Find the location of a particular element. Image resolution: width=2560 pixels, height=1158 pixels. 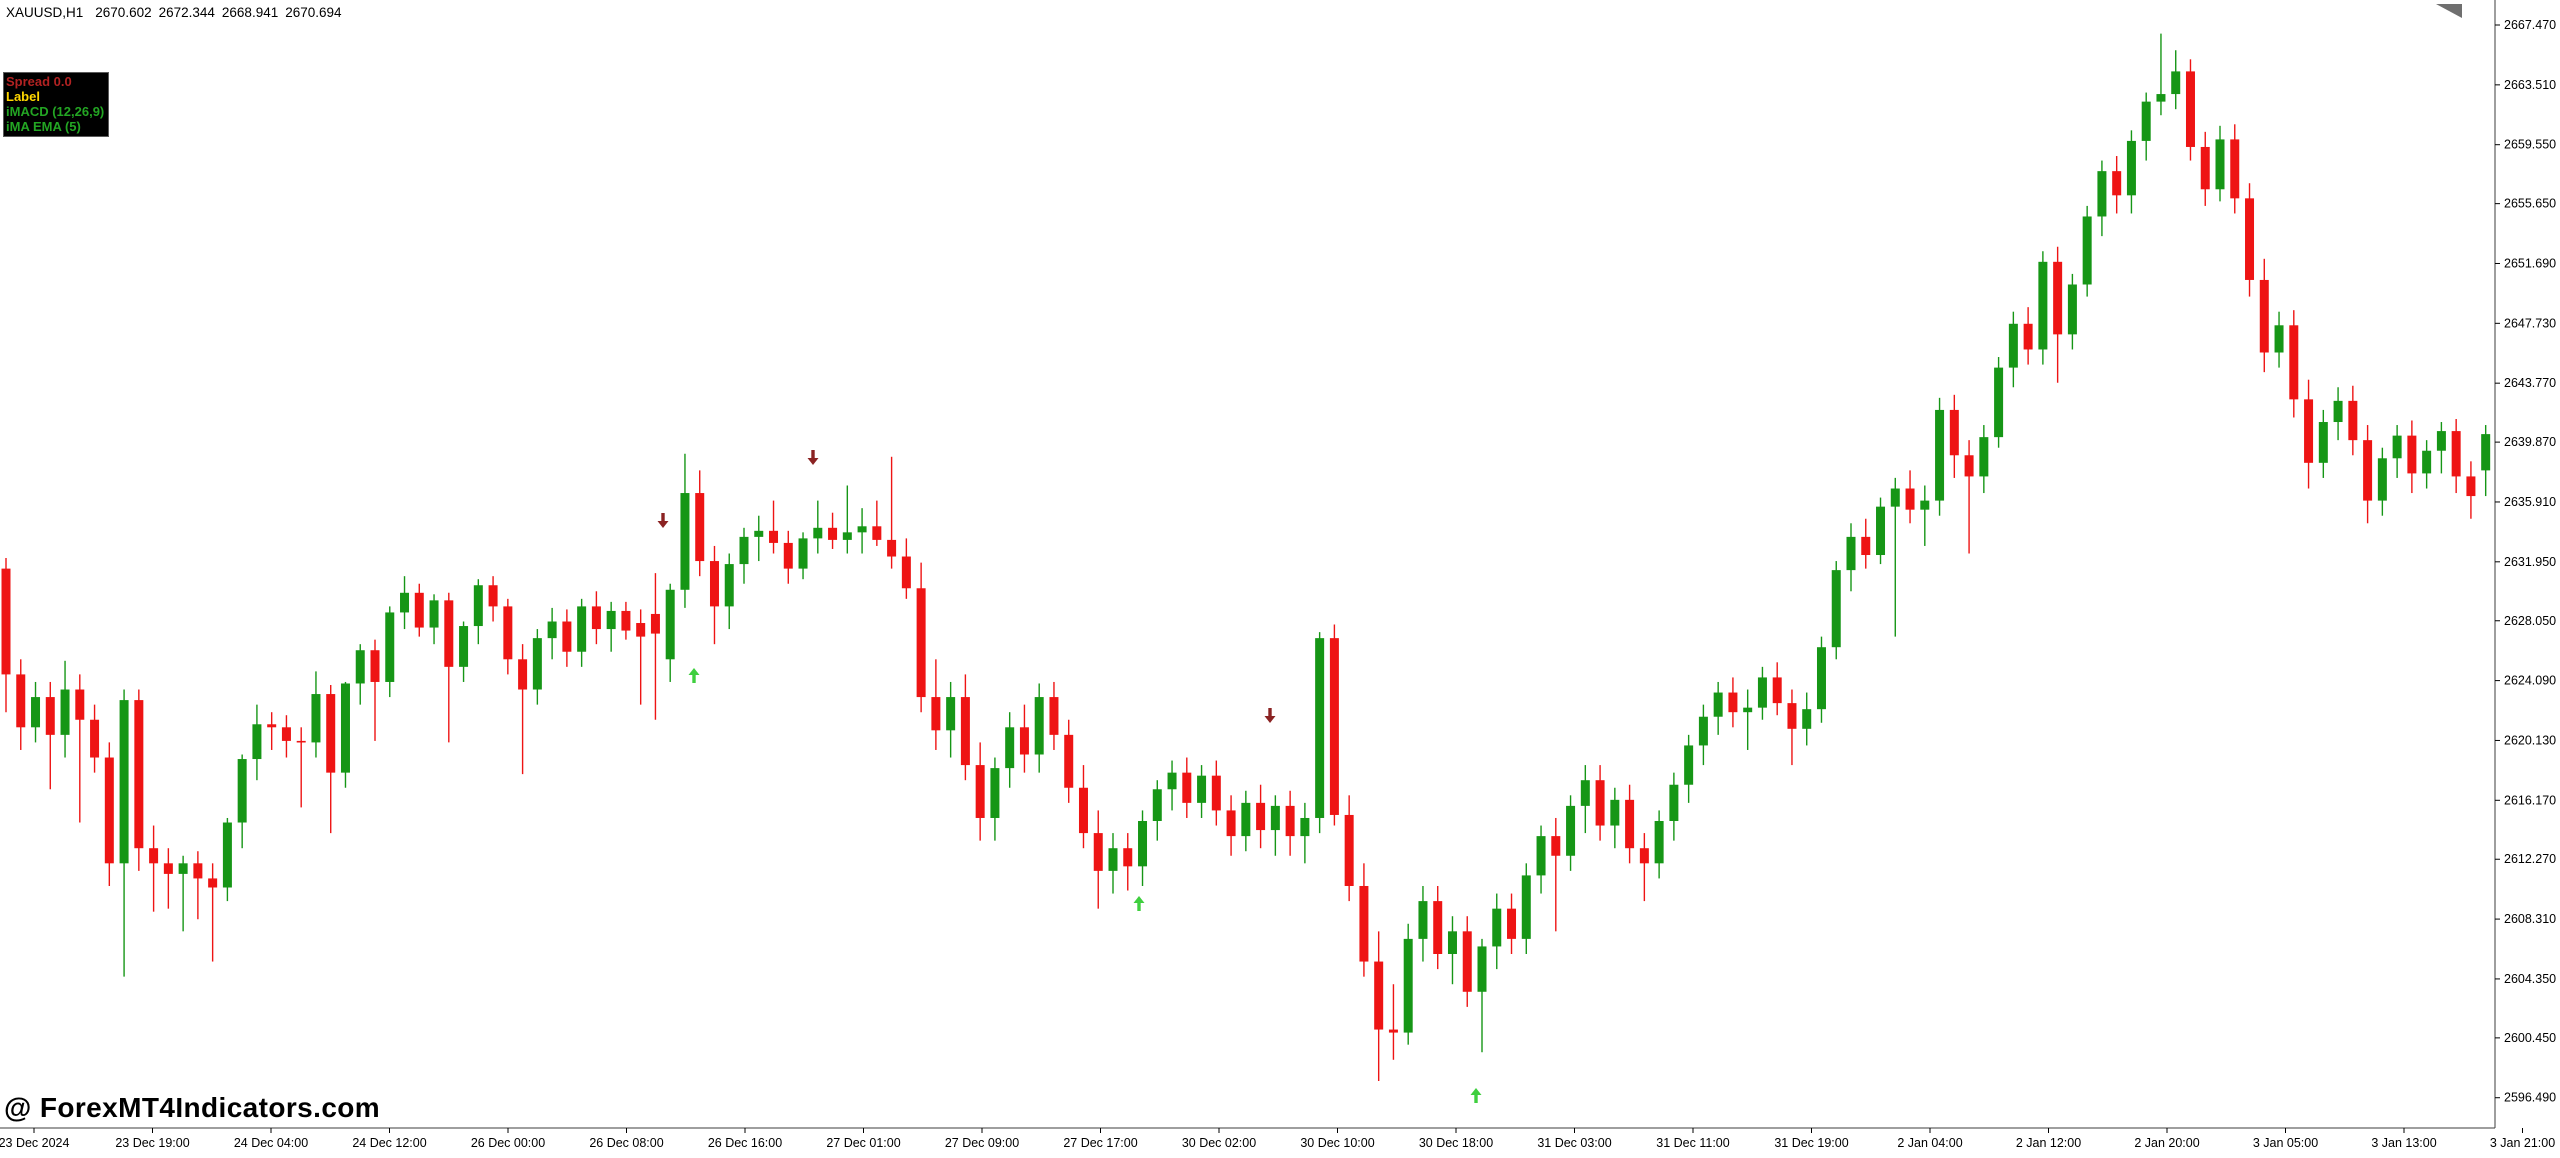

time-axis-label: 26 Dec 16:00 is located at coordinates (745, 1143).